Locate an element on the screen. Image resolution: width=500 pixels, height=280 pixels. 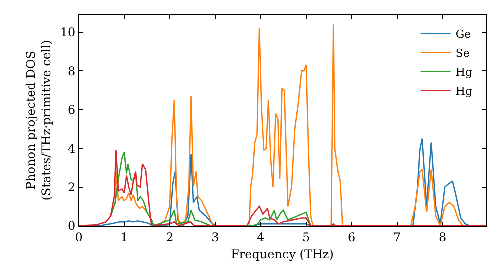
x-tick-label: 1 is located at coordinates (124, 237).